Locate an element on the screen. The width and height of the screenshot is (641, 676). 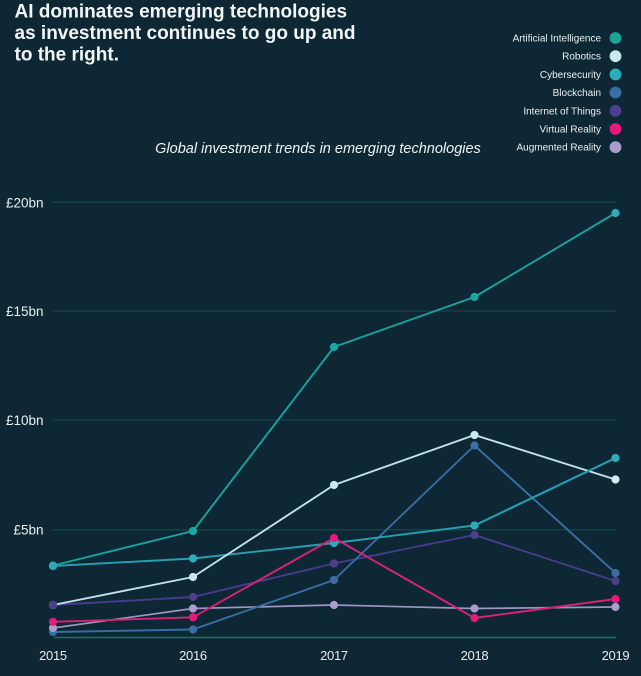
svg-text: Robotics is located at coordinates (581, 57).